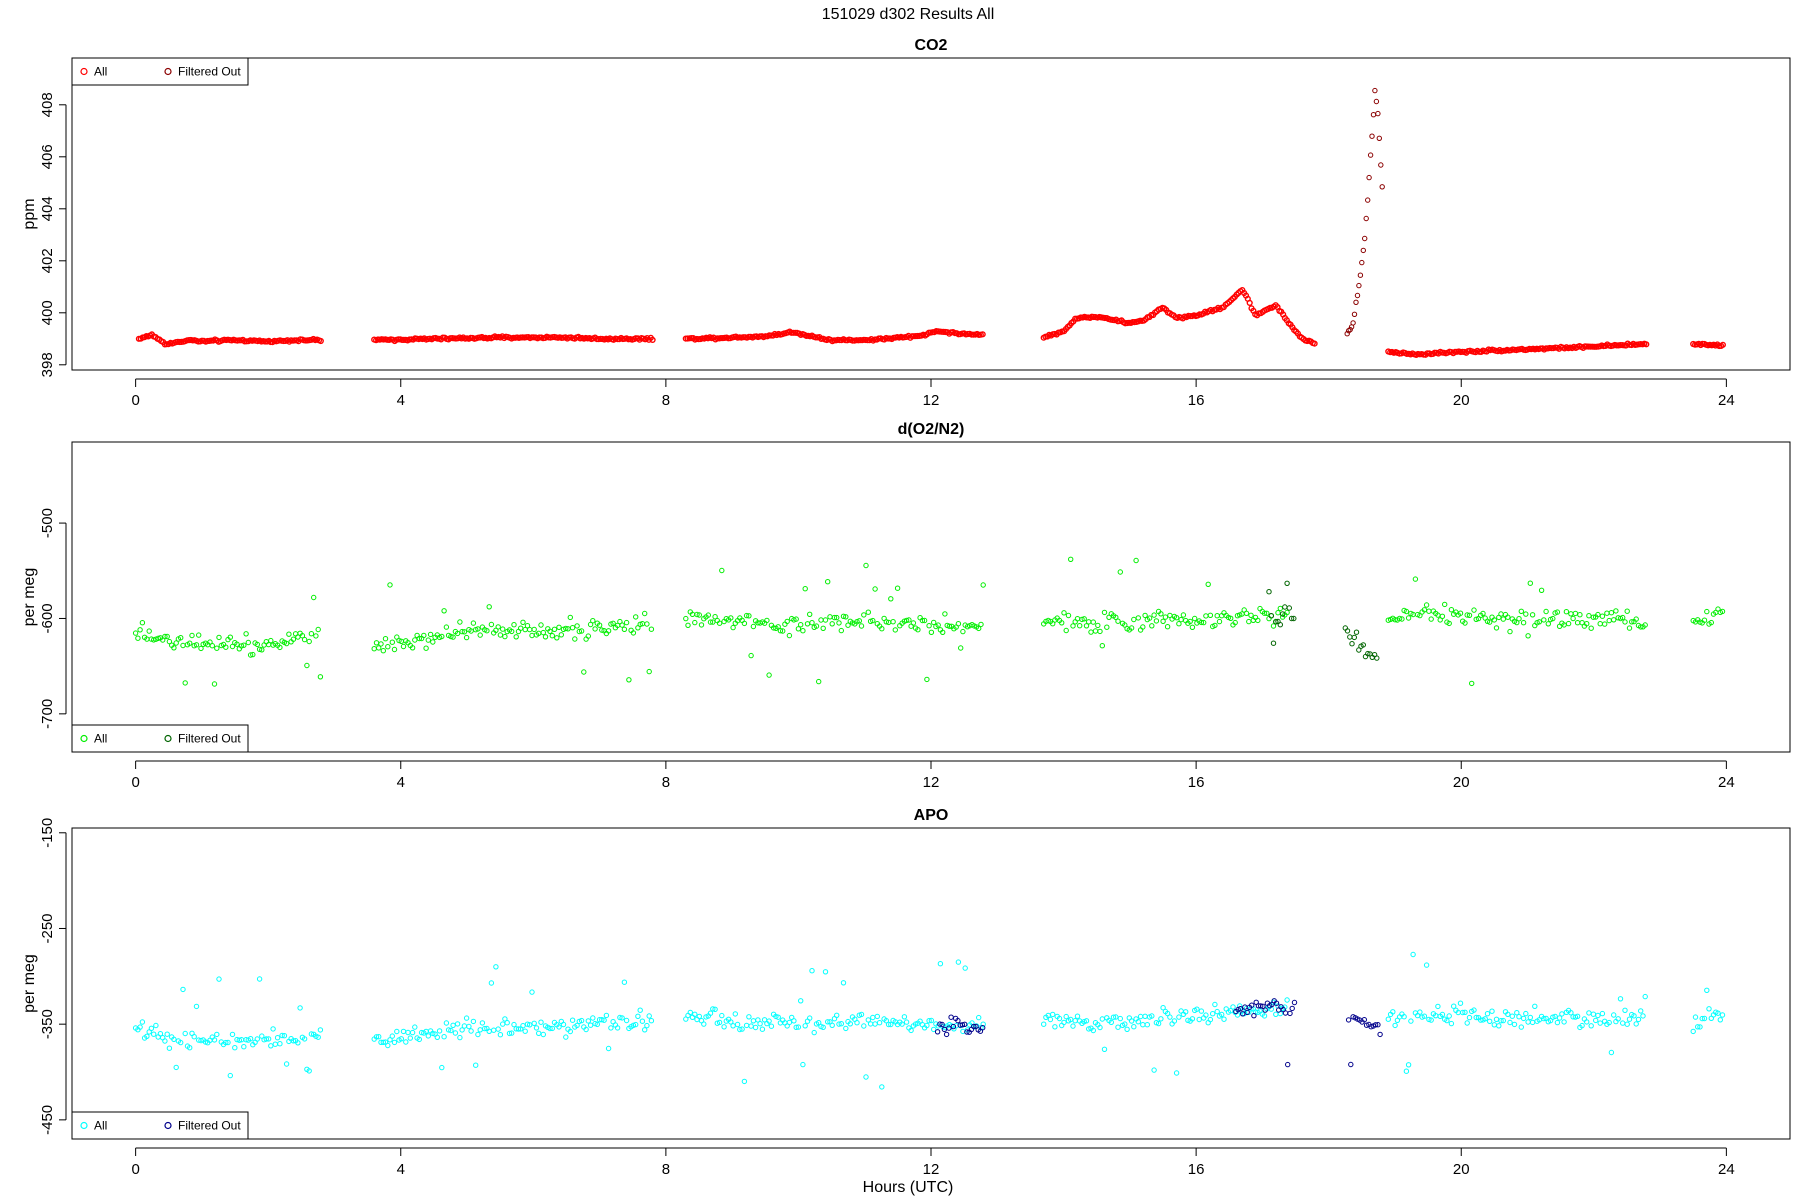 The width and height of the screenshot is (1800, 1200). Describe the element at coordinates (931, 429) in the screenshot. I see `panel-title: d(O2/N2)` at that location.